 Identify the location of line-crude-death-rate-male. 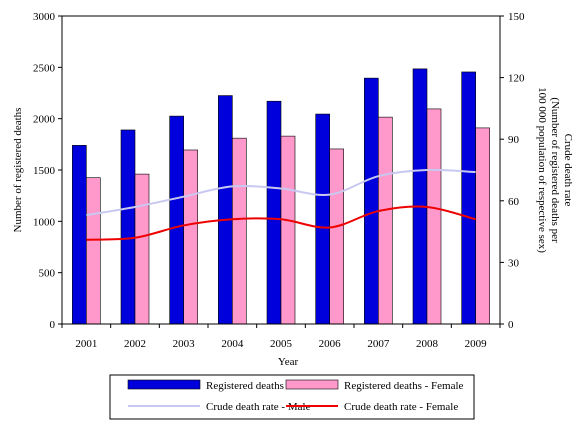
(281, 192).